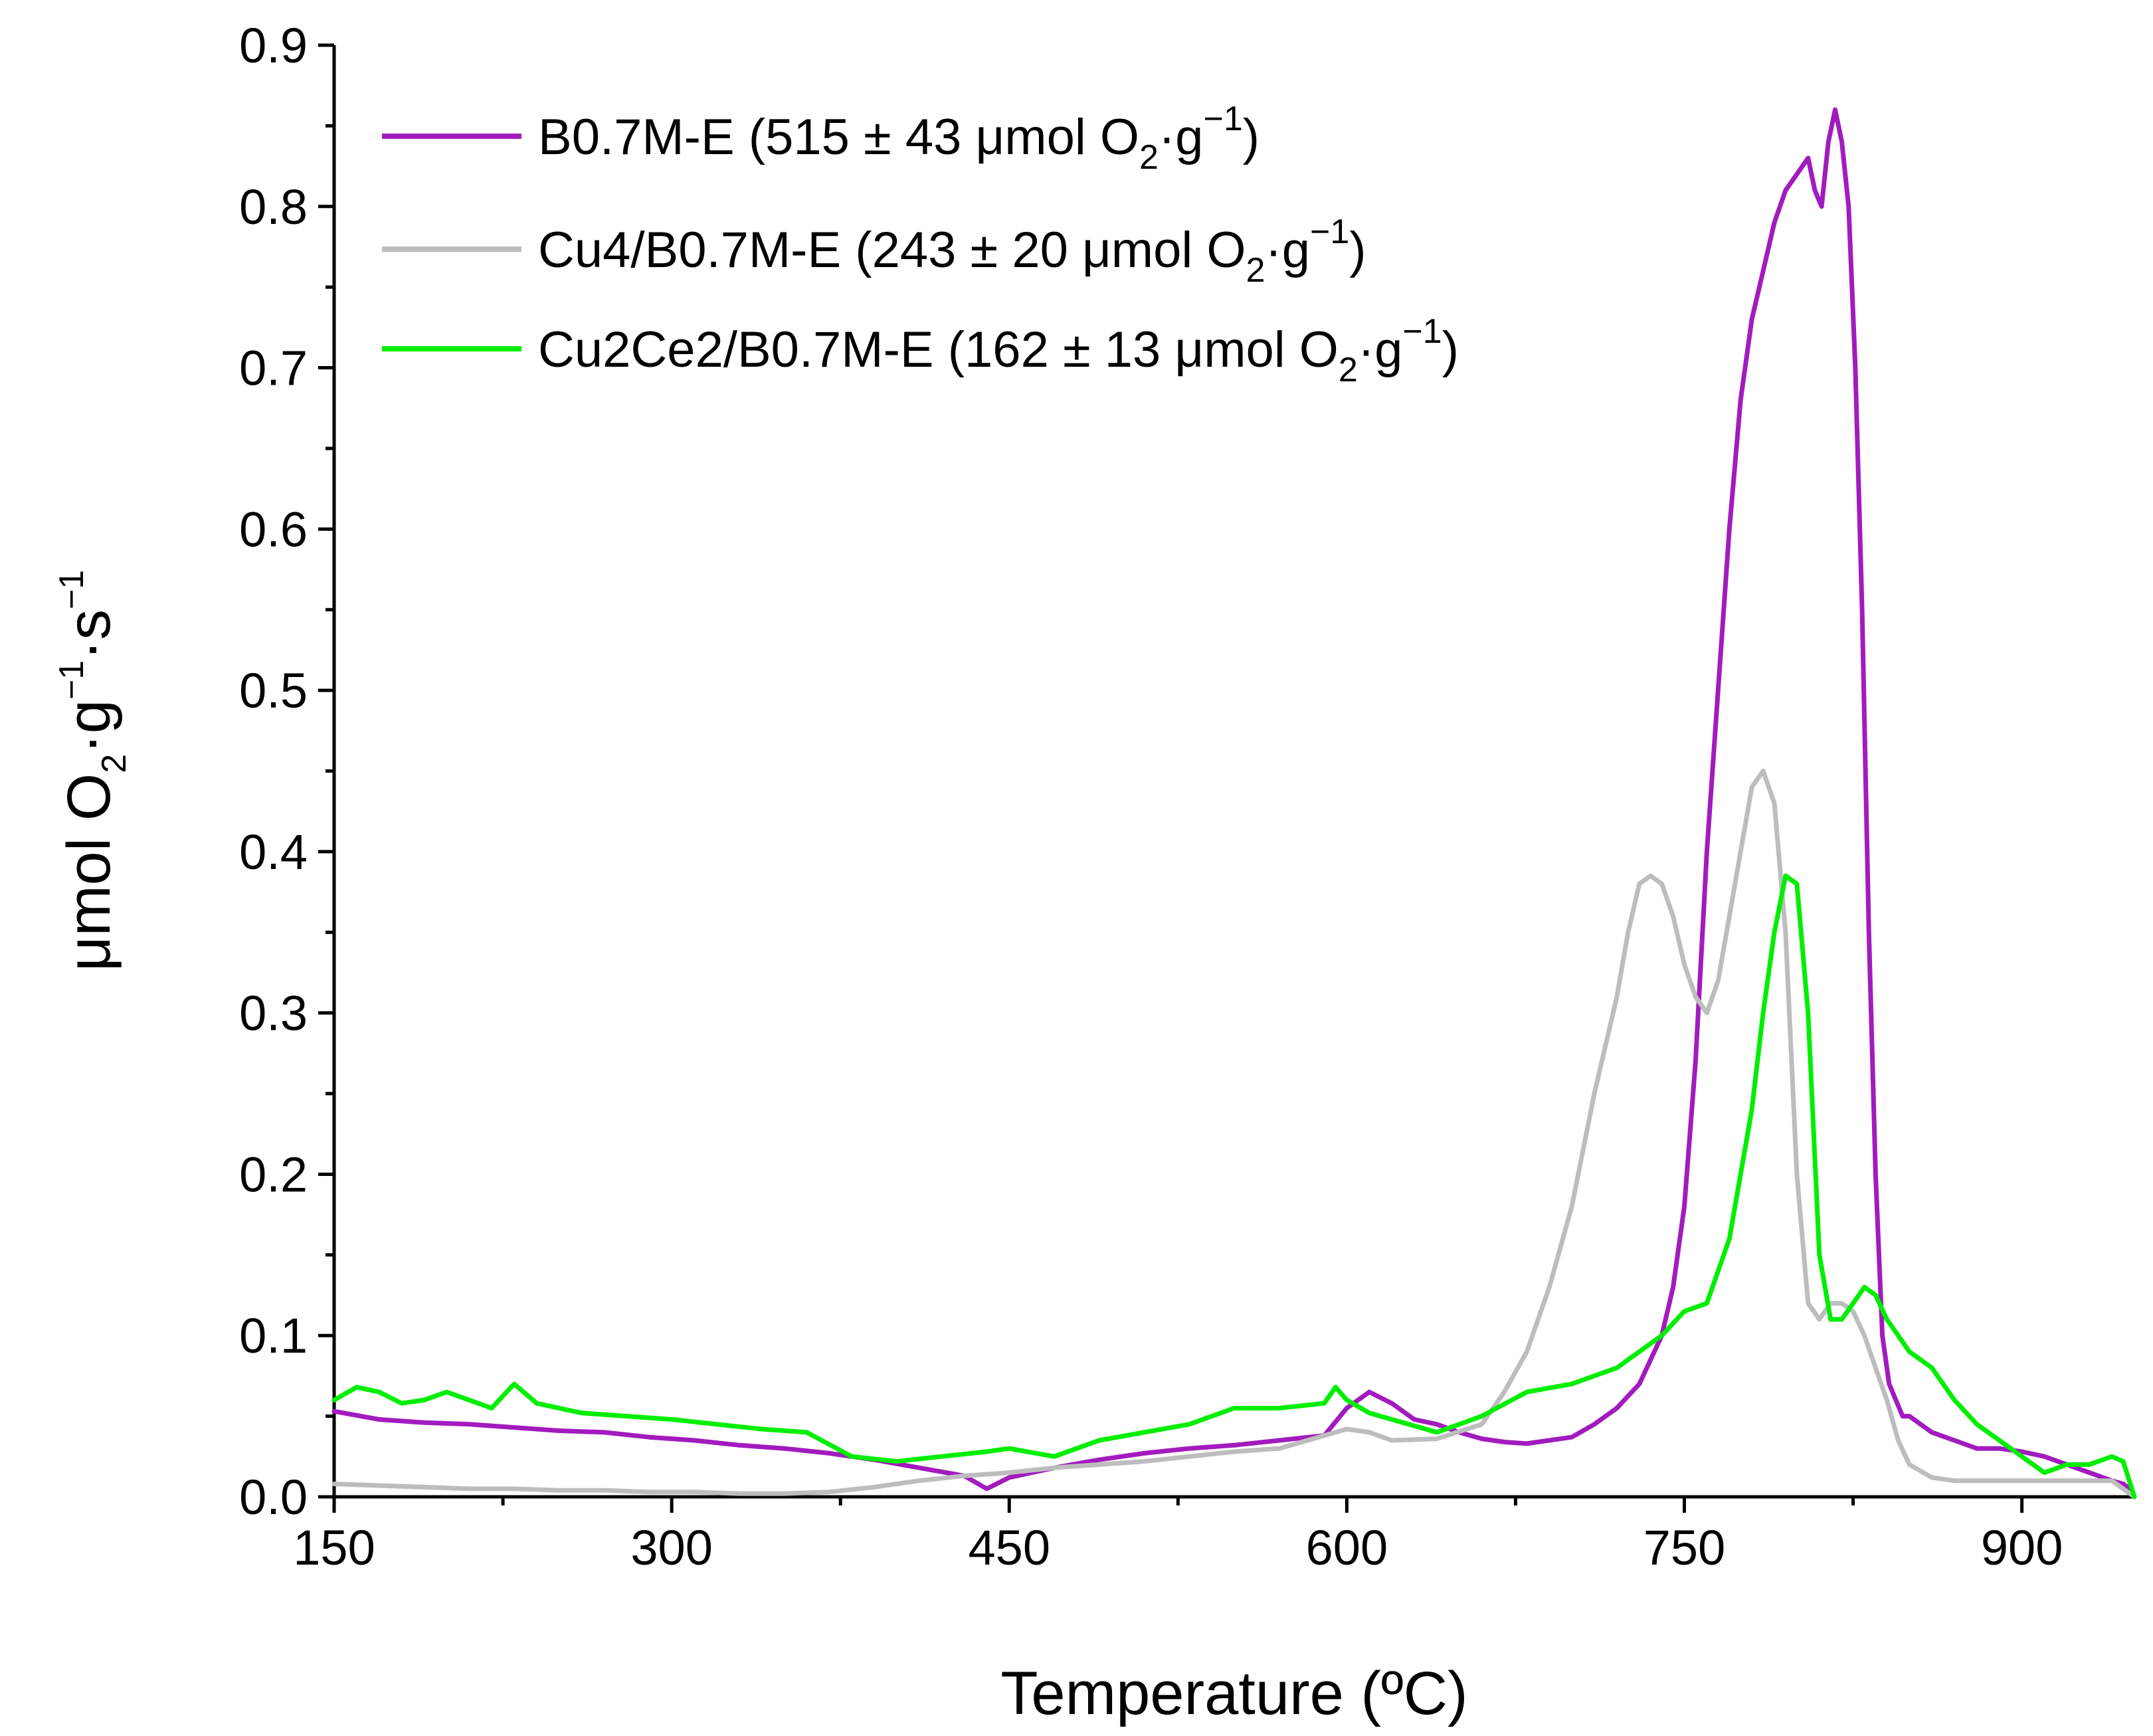 The image size is (2153, 1736). I want to click on x-tick-label: 600, so click(1347, 1548).